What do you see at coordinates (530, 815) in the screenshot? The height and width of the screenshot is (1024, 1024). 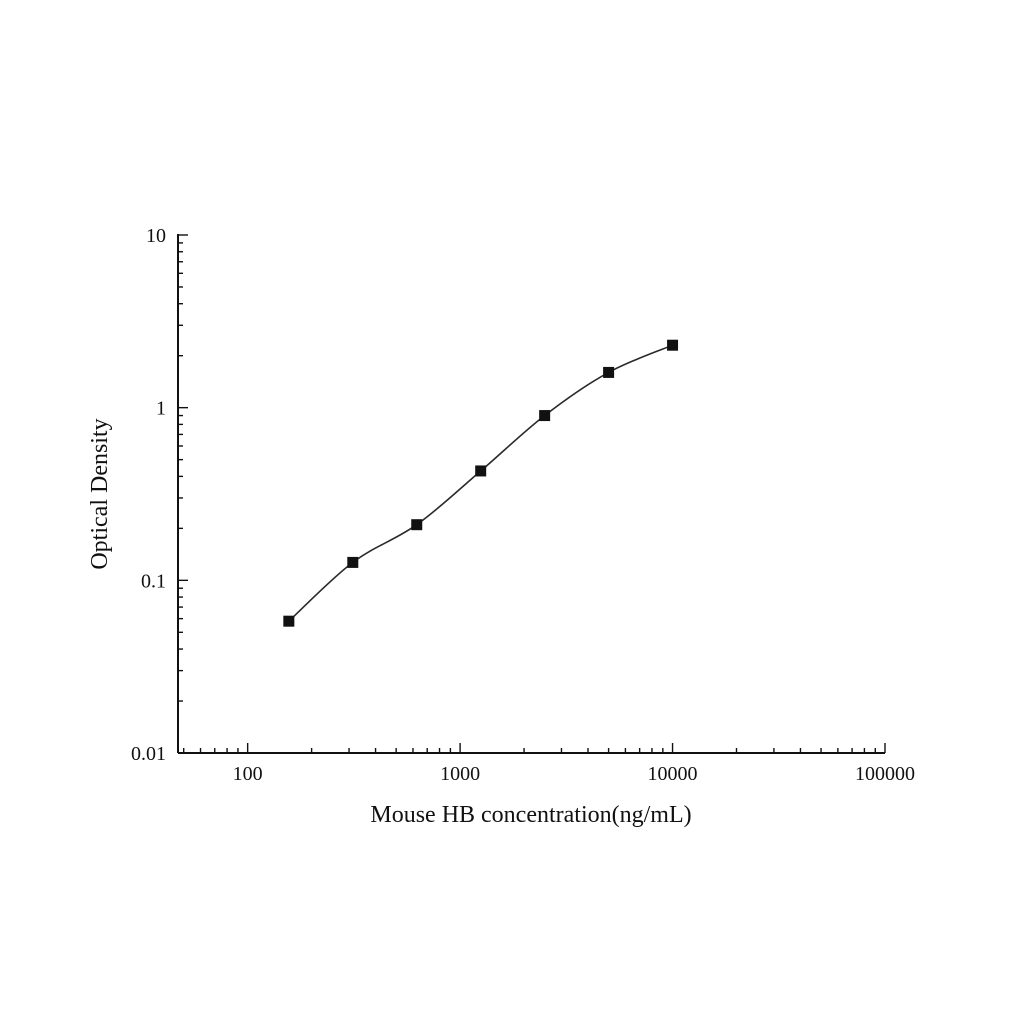 I see `x-axis-title: Mouse HB concentration(ng/mL)` at bounding box center [530, 815].